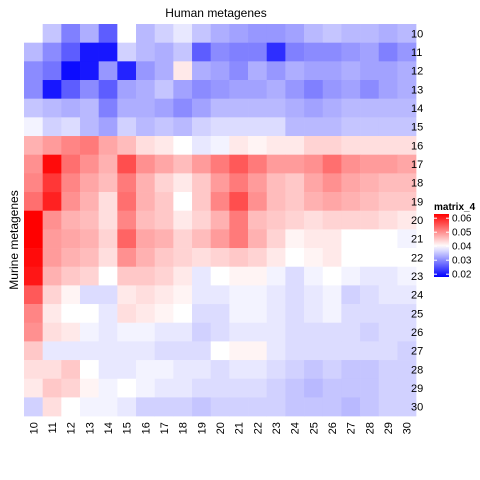 The width and height of the screenshot is (480, 480). What do you see at coordinates (165, 428) in the screenshot?
I see `x-tick-label: 17` at bounding box center [165, 428].